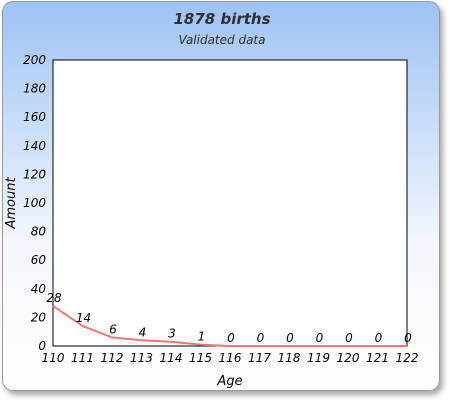 The width and height of the screenshot is (450, 400). What do you see at coordinates (202, 337) in the screenshot?
I see `data-label: 1` at bounding box center [202, 337].